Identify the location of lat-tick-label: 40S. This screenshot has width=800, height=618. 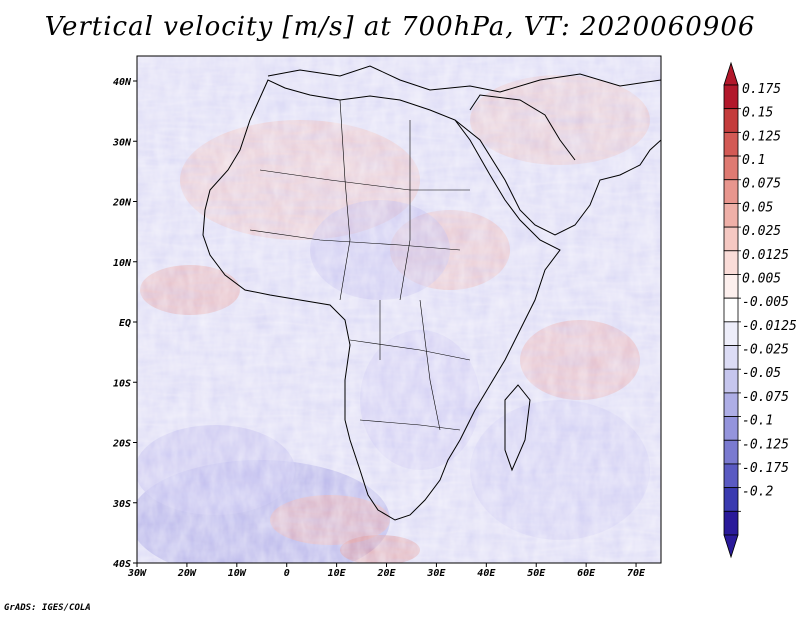
(122, 564).